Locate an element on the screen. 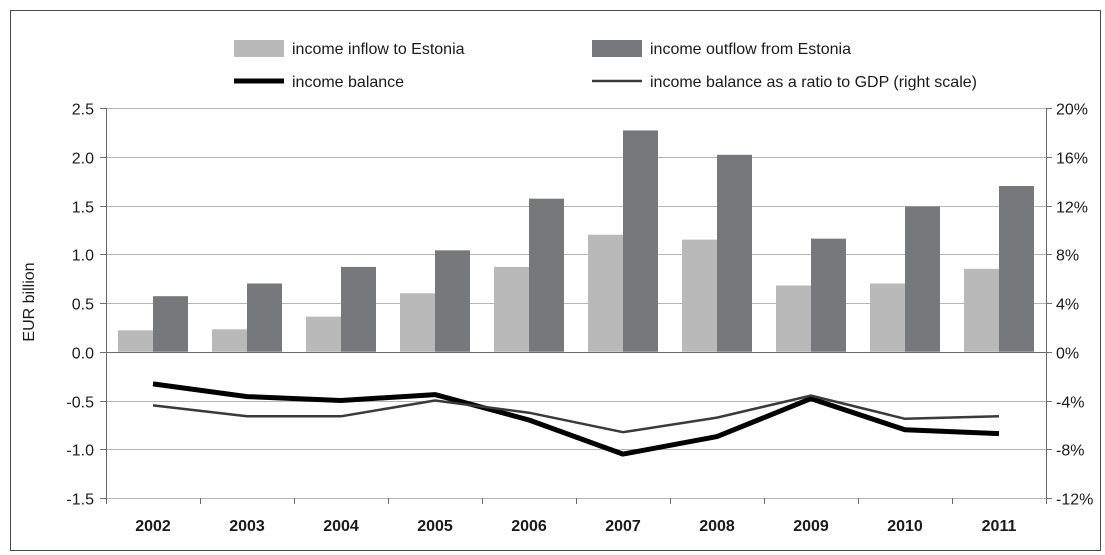 The width and height of the screenshot is (1105, 555). y2-tick-label: -12% is located at coordinates (1074, 500).